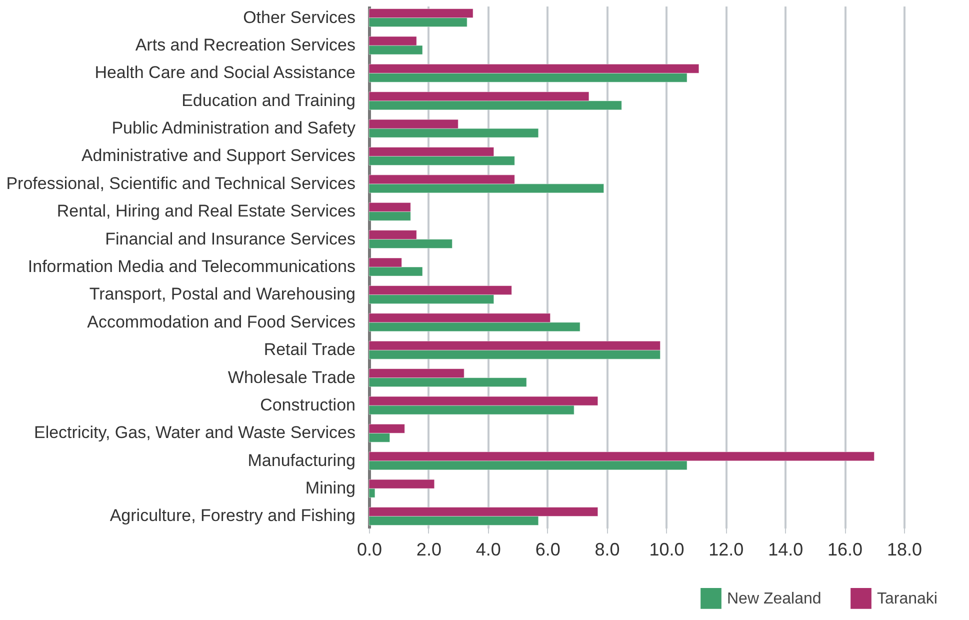  Describe the element at coordinates (181, 183) in the screenshot. I see `y-tick-label: Professional, Scientific and Technical Services` at that location.